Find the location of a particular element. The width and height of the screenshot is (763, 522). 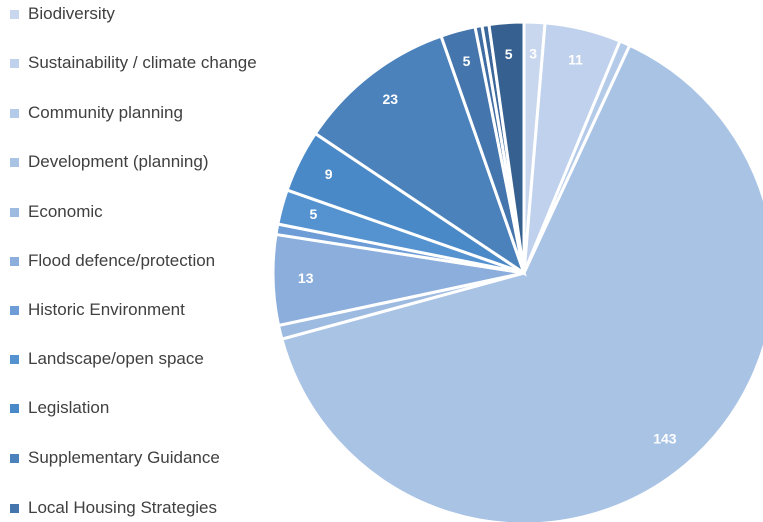

legend-entry: Flood defence/protection is located at coordinates (136, 261).